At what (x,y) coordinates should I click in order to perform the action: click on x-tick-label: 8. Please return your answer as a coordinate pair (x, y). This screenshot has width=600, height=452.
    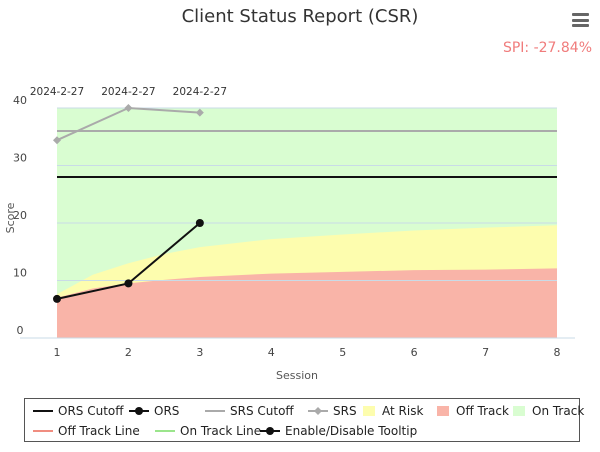
    Looking at the image, I should click on (557, 352).